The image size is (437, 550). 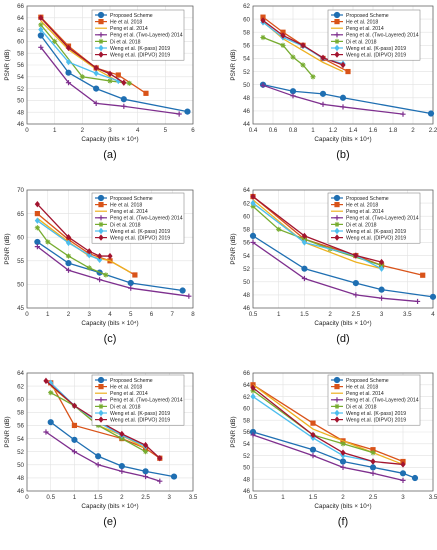 I want to click on x-axis-label: Capacity (bits × 10⁴), so click(x=109, y=139).